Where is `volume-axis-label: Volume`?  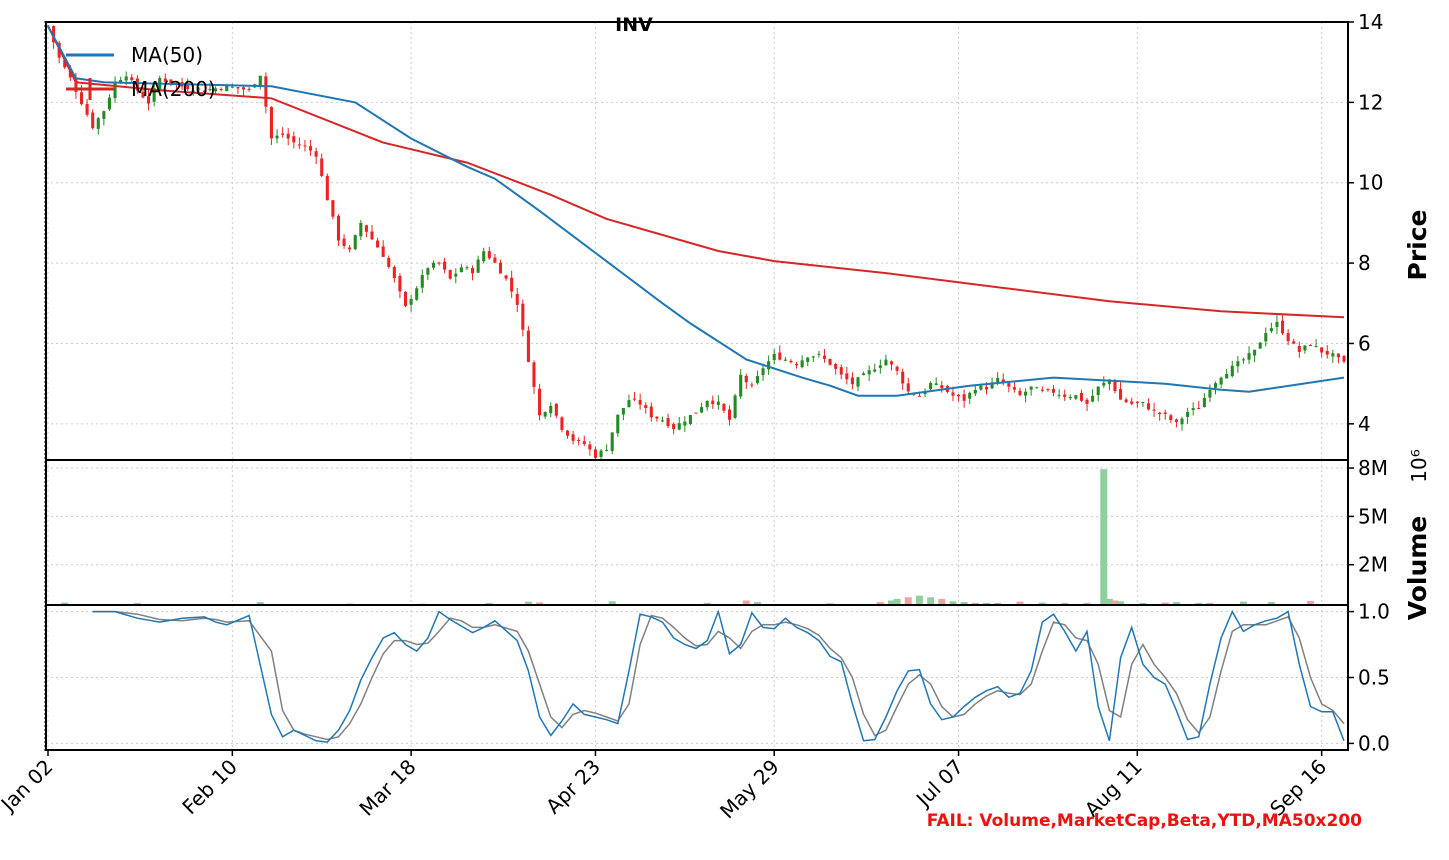 volume-axis-label: Volume is located at coordinates (1417, 568).